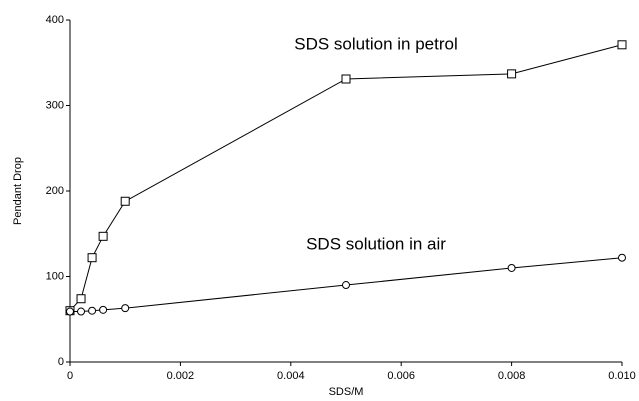 Image resolution: width=639 pixels, height=401 pixels. What do you see at coordinates (55, 20) in the screenshot?
I see `y-tick-label: 400` at bounding box center [55, 20].